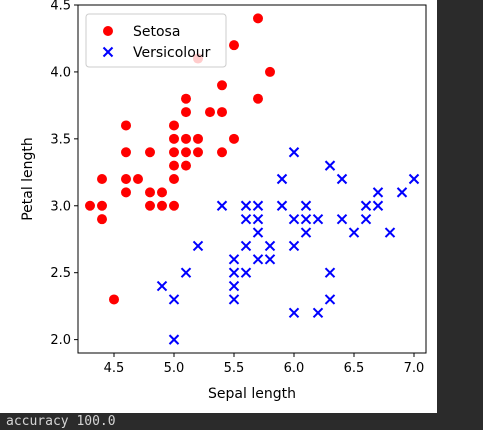 This screenshot has height=430, width=483. I want to click on console-output: accuracy 100.0, so click(61, 421).